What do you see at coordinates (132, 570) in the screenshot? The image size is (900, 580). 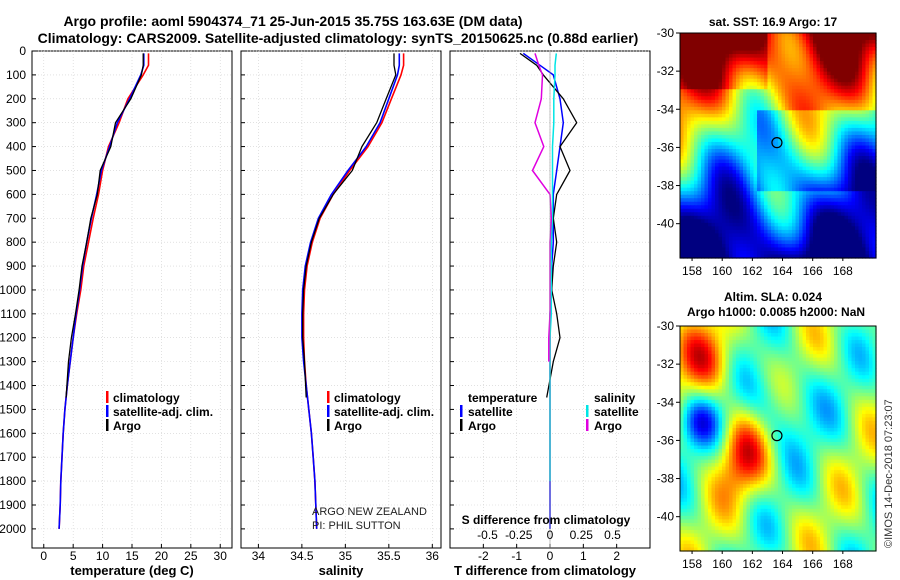 I see `temperature-axis-label: temperature (deg C)` at bounding box center [132, 570].